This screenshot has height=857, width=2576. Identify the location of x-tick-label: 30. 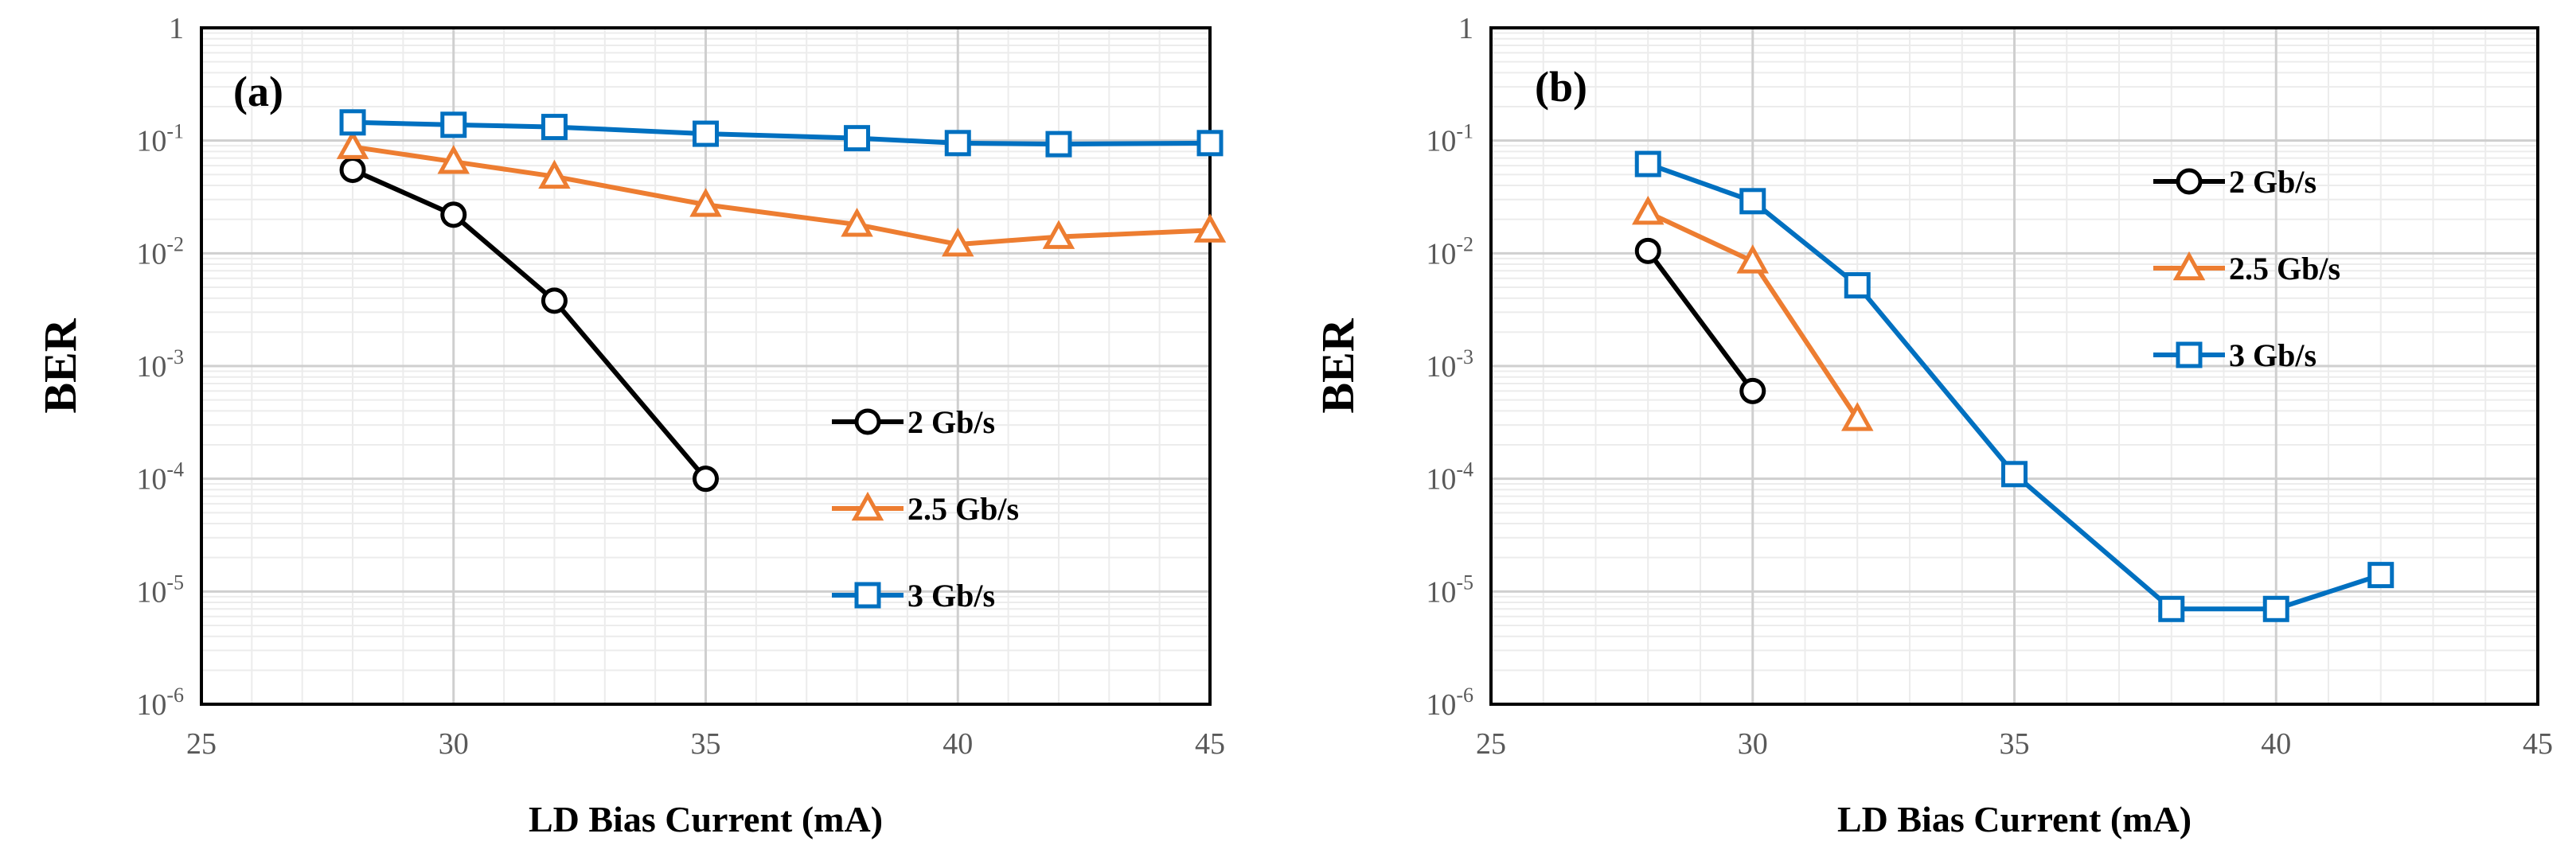
(1753, 744).